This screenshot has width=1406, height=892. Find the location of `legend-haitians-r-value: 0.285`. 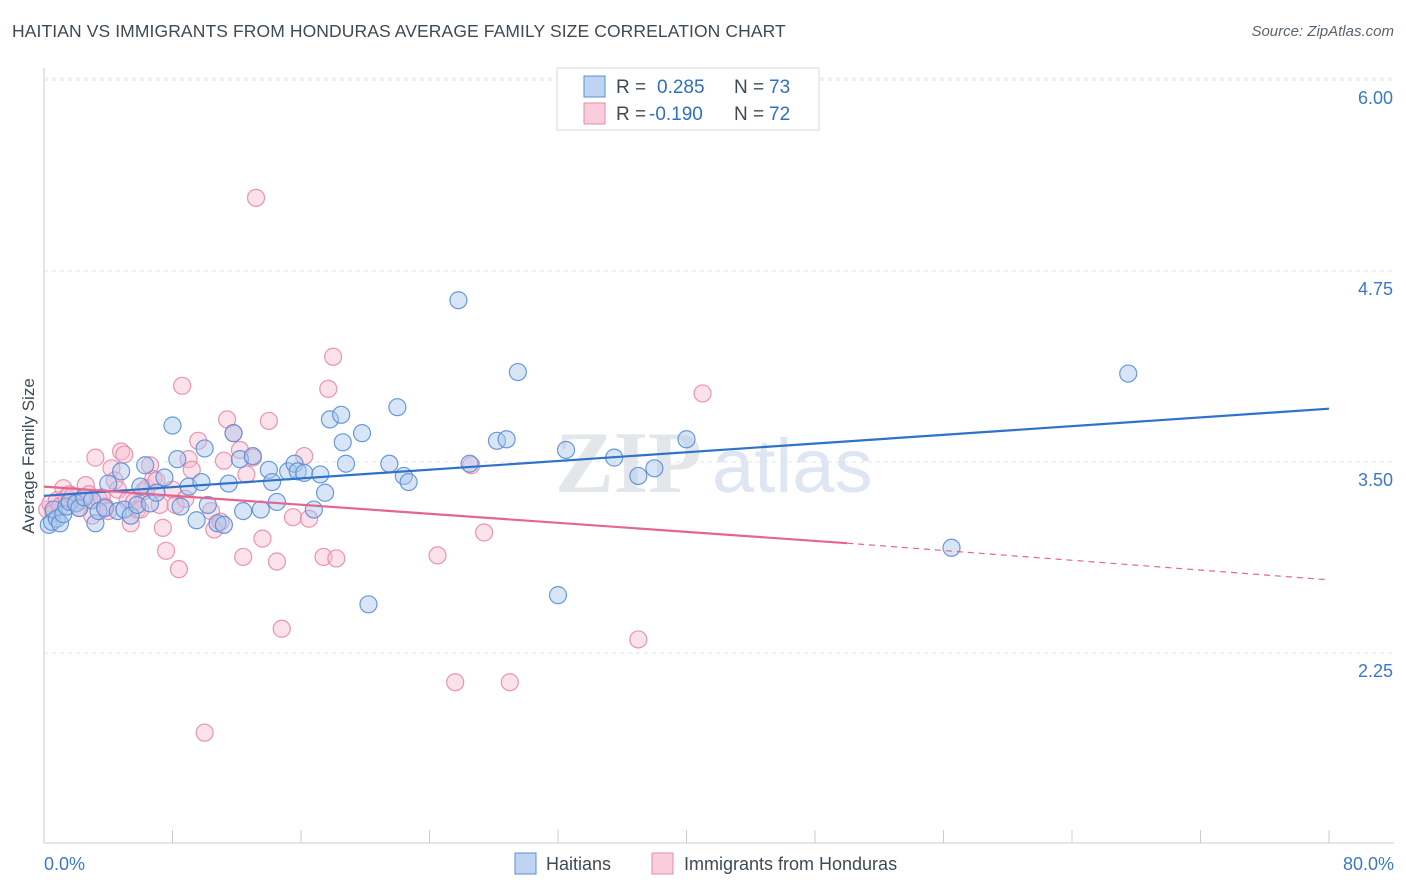

legend-haitians-r-value: 0.285 is located at coordinates (681, 87).